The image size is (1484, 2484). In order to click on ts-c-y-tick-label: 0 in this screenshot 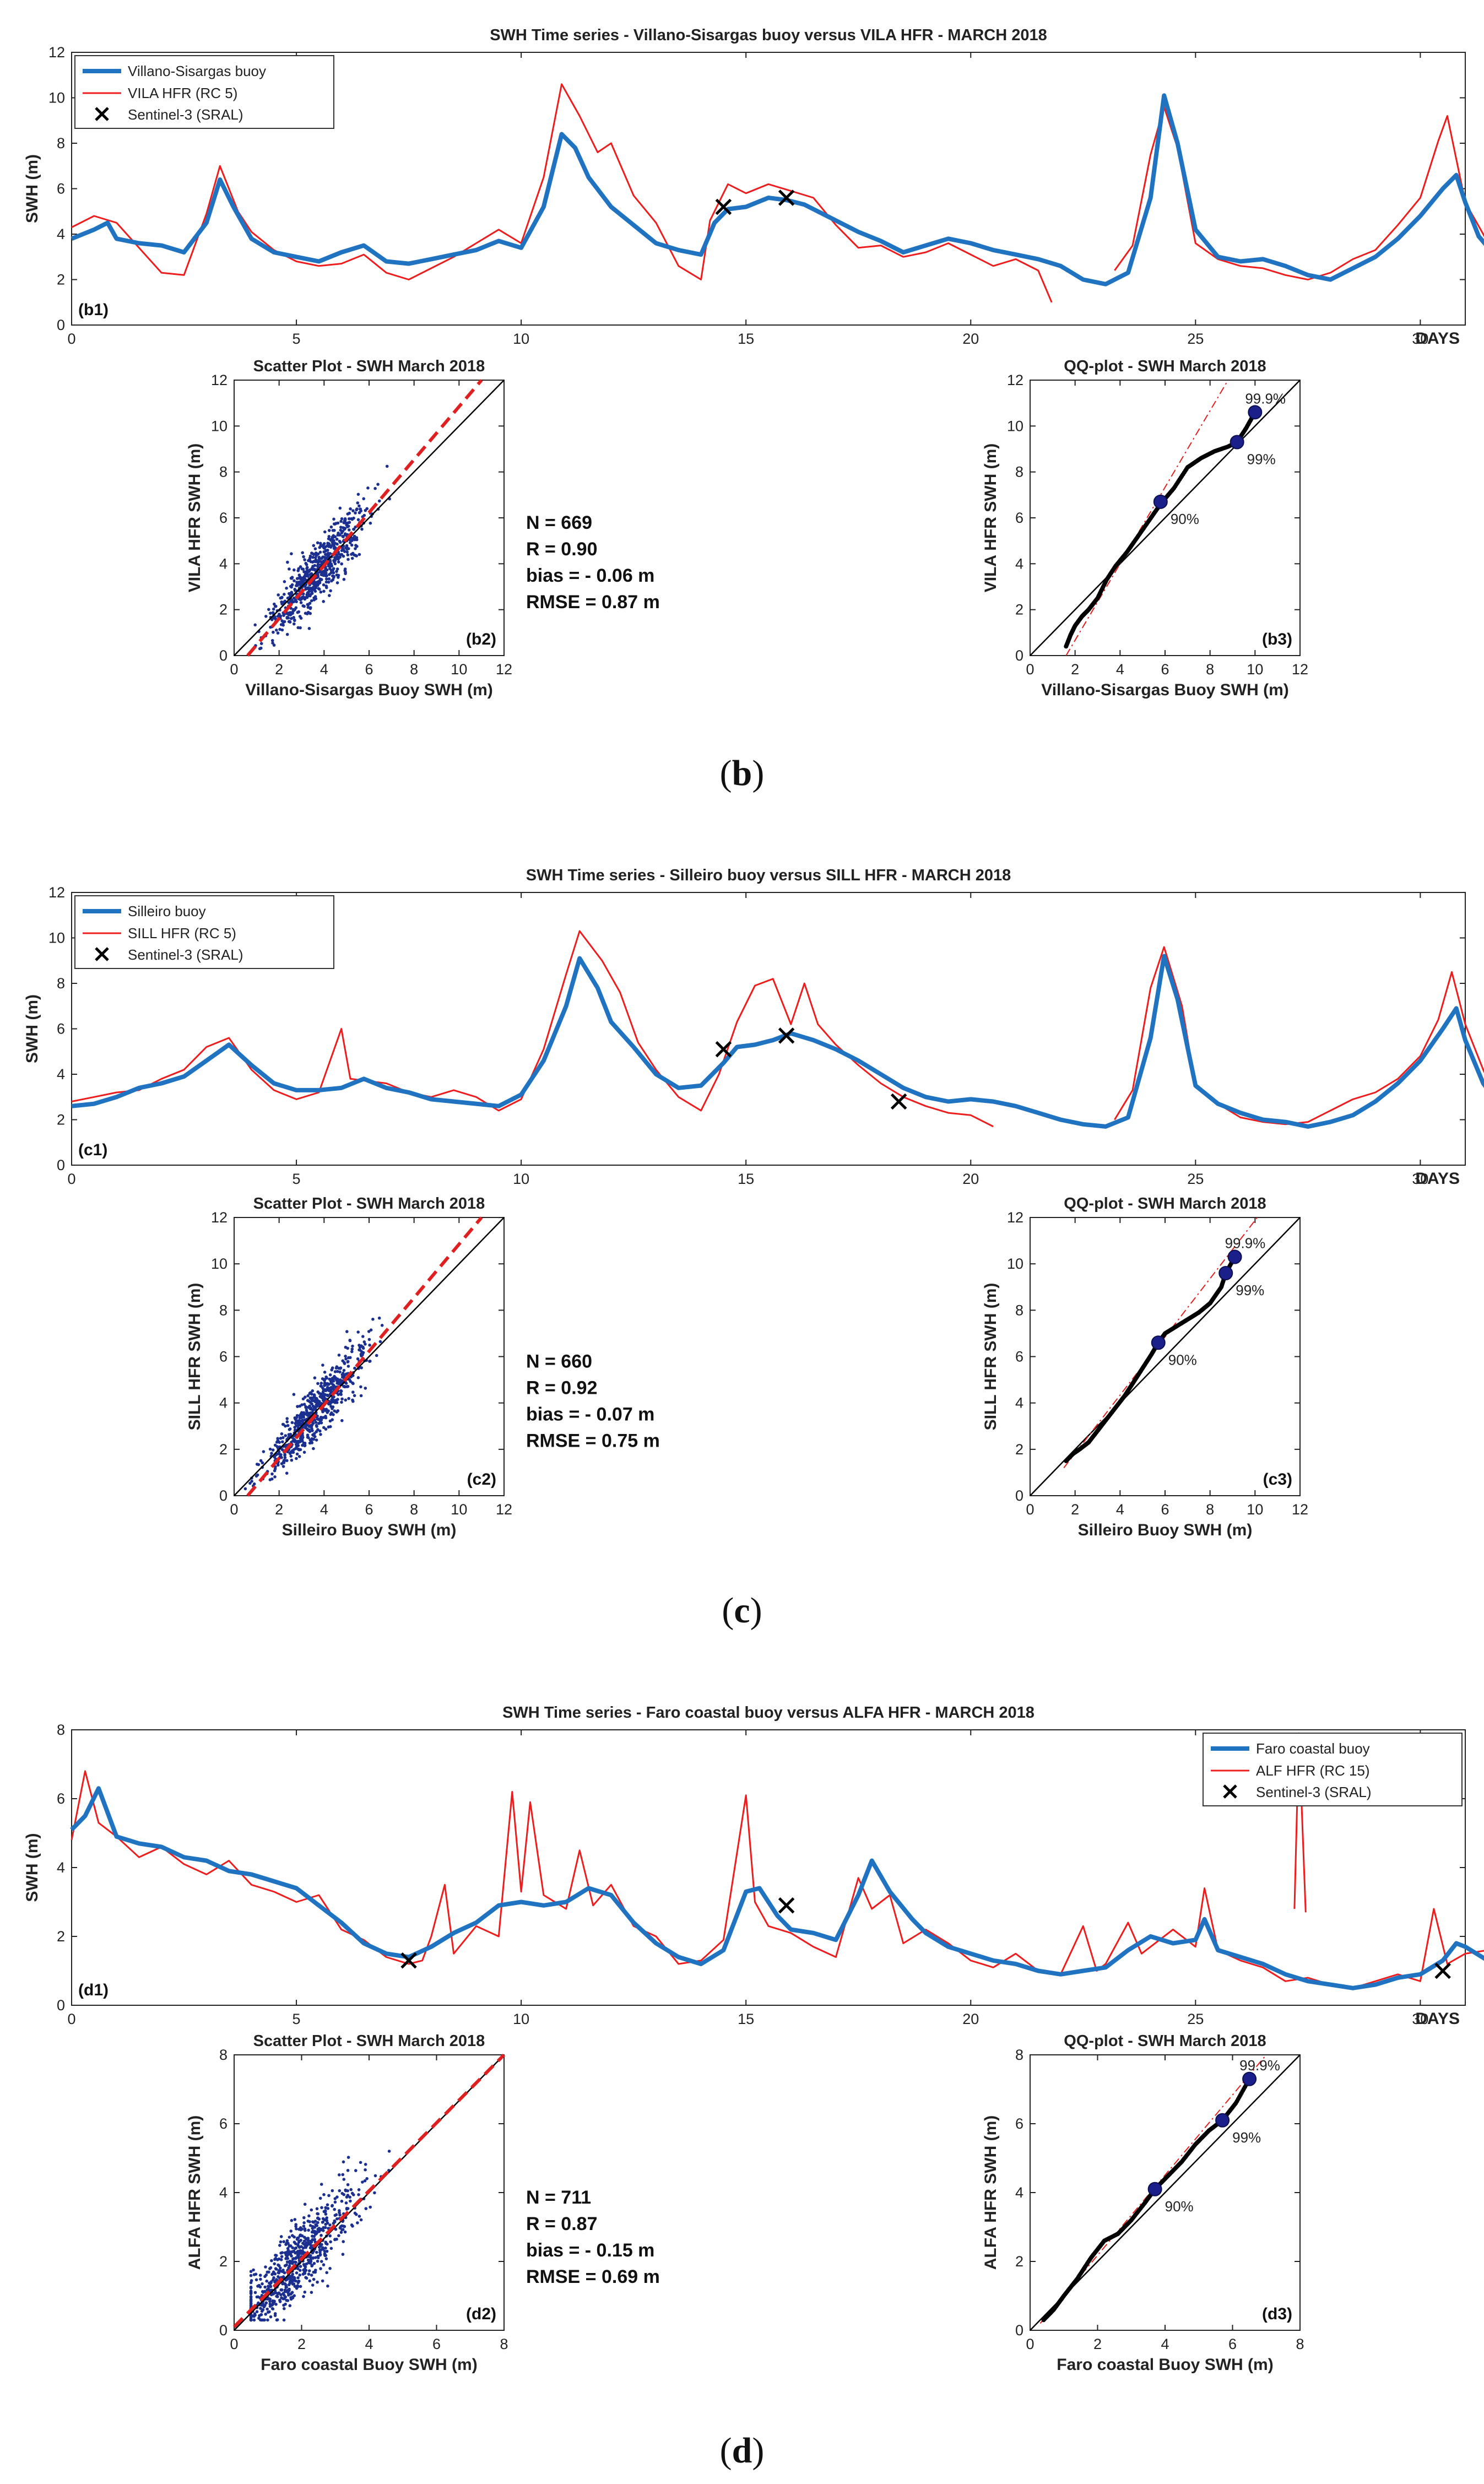, I will do `click(61, 1165)`.